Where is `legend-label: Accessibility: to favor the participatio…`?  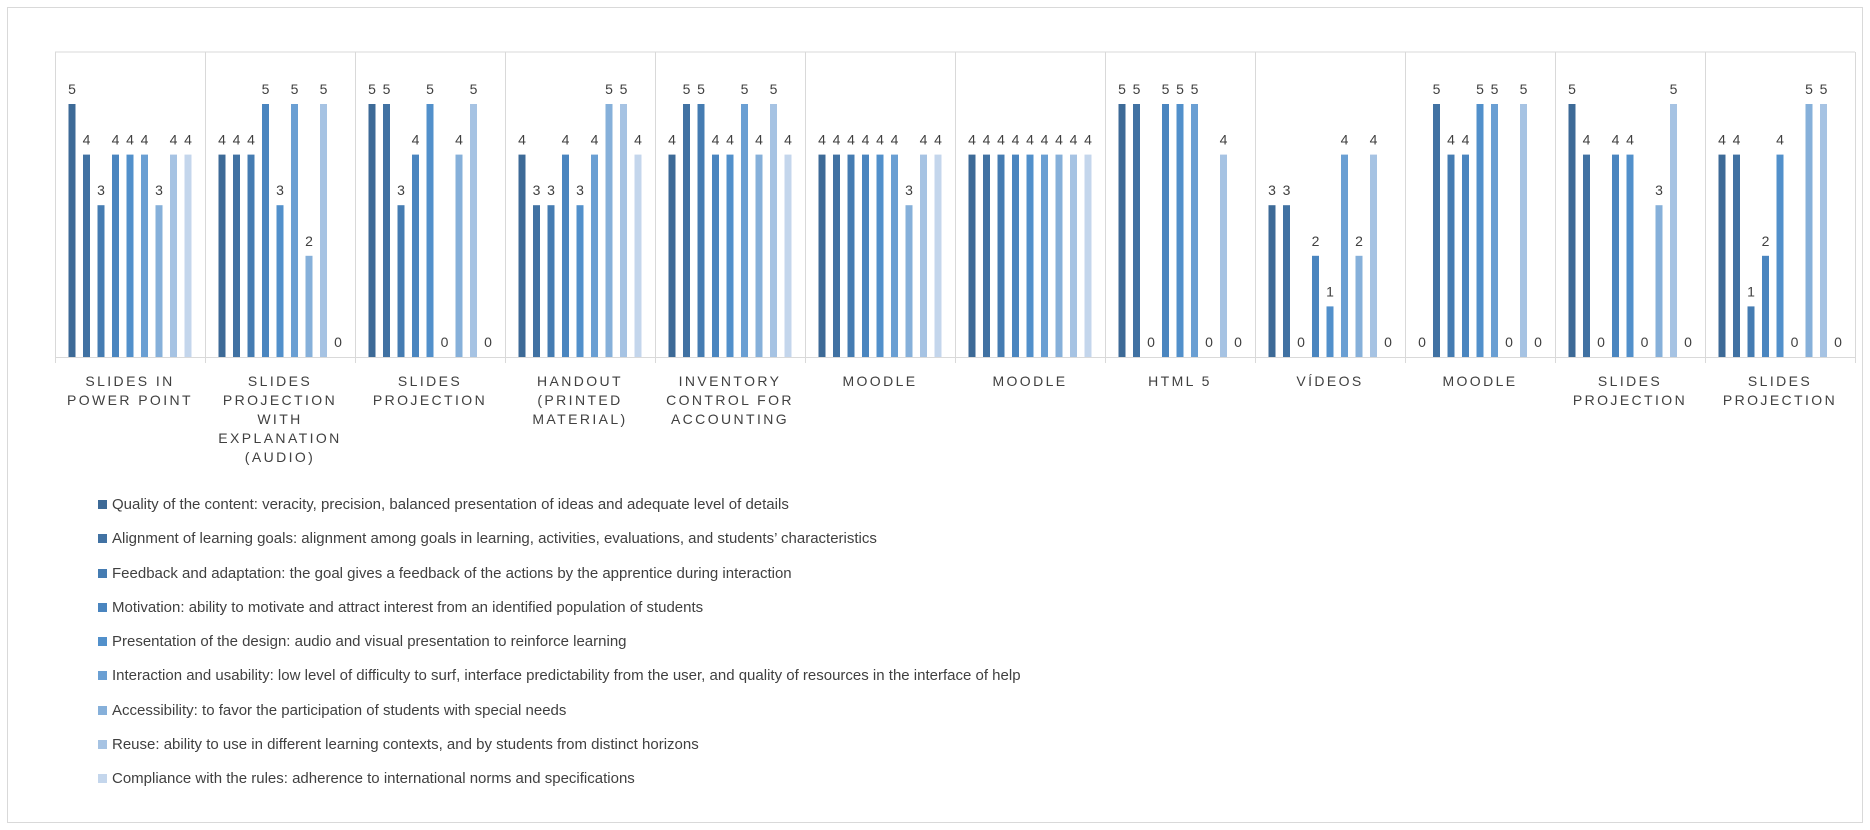 legend-label: Accessibility: to favor the participatio… is located at coordinates (339, 710).